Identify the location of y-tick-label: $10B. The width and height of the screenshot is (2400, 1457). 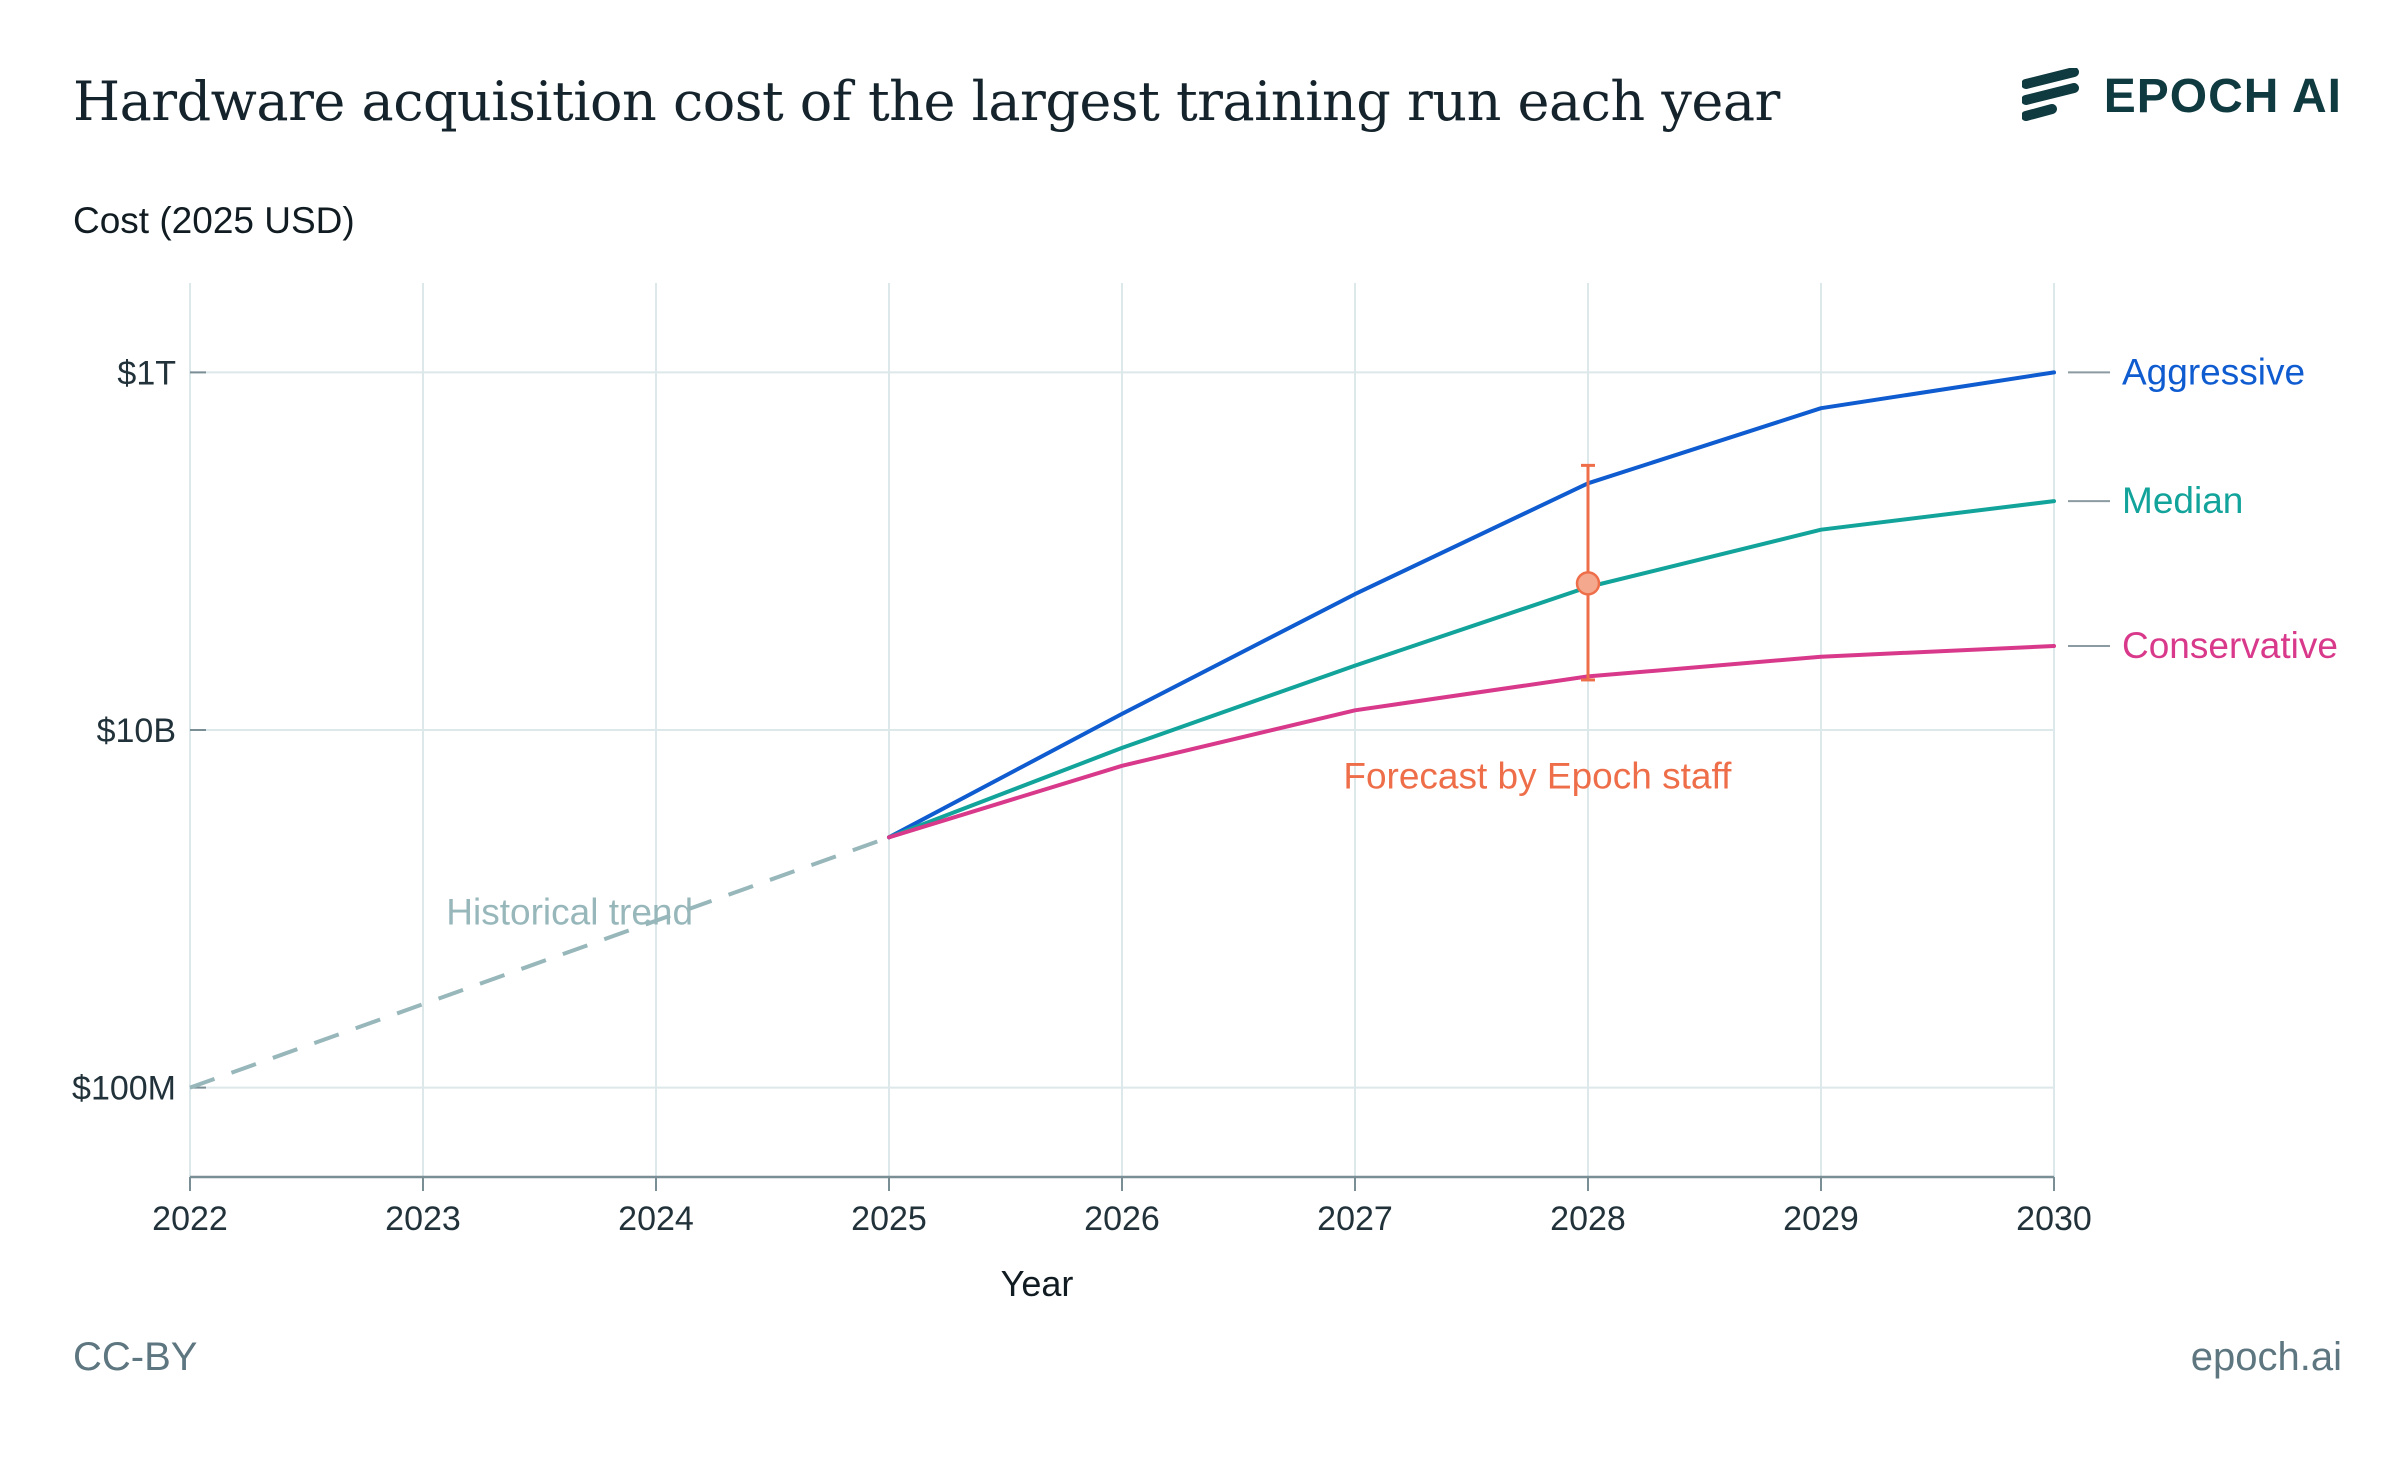
(136, 731).